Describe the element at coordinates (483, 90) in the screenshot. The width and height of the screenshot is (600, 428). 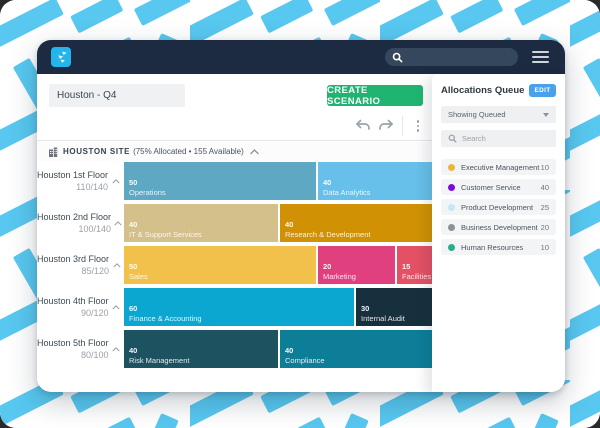
I see `queue-panel-title: Allocations Queue` at that location.